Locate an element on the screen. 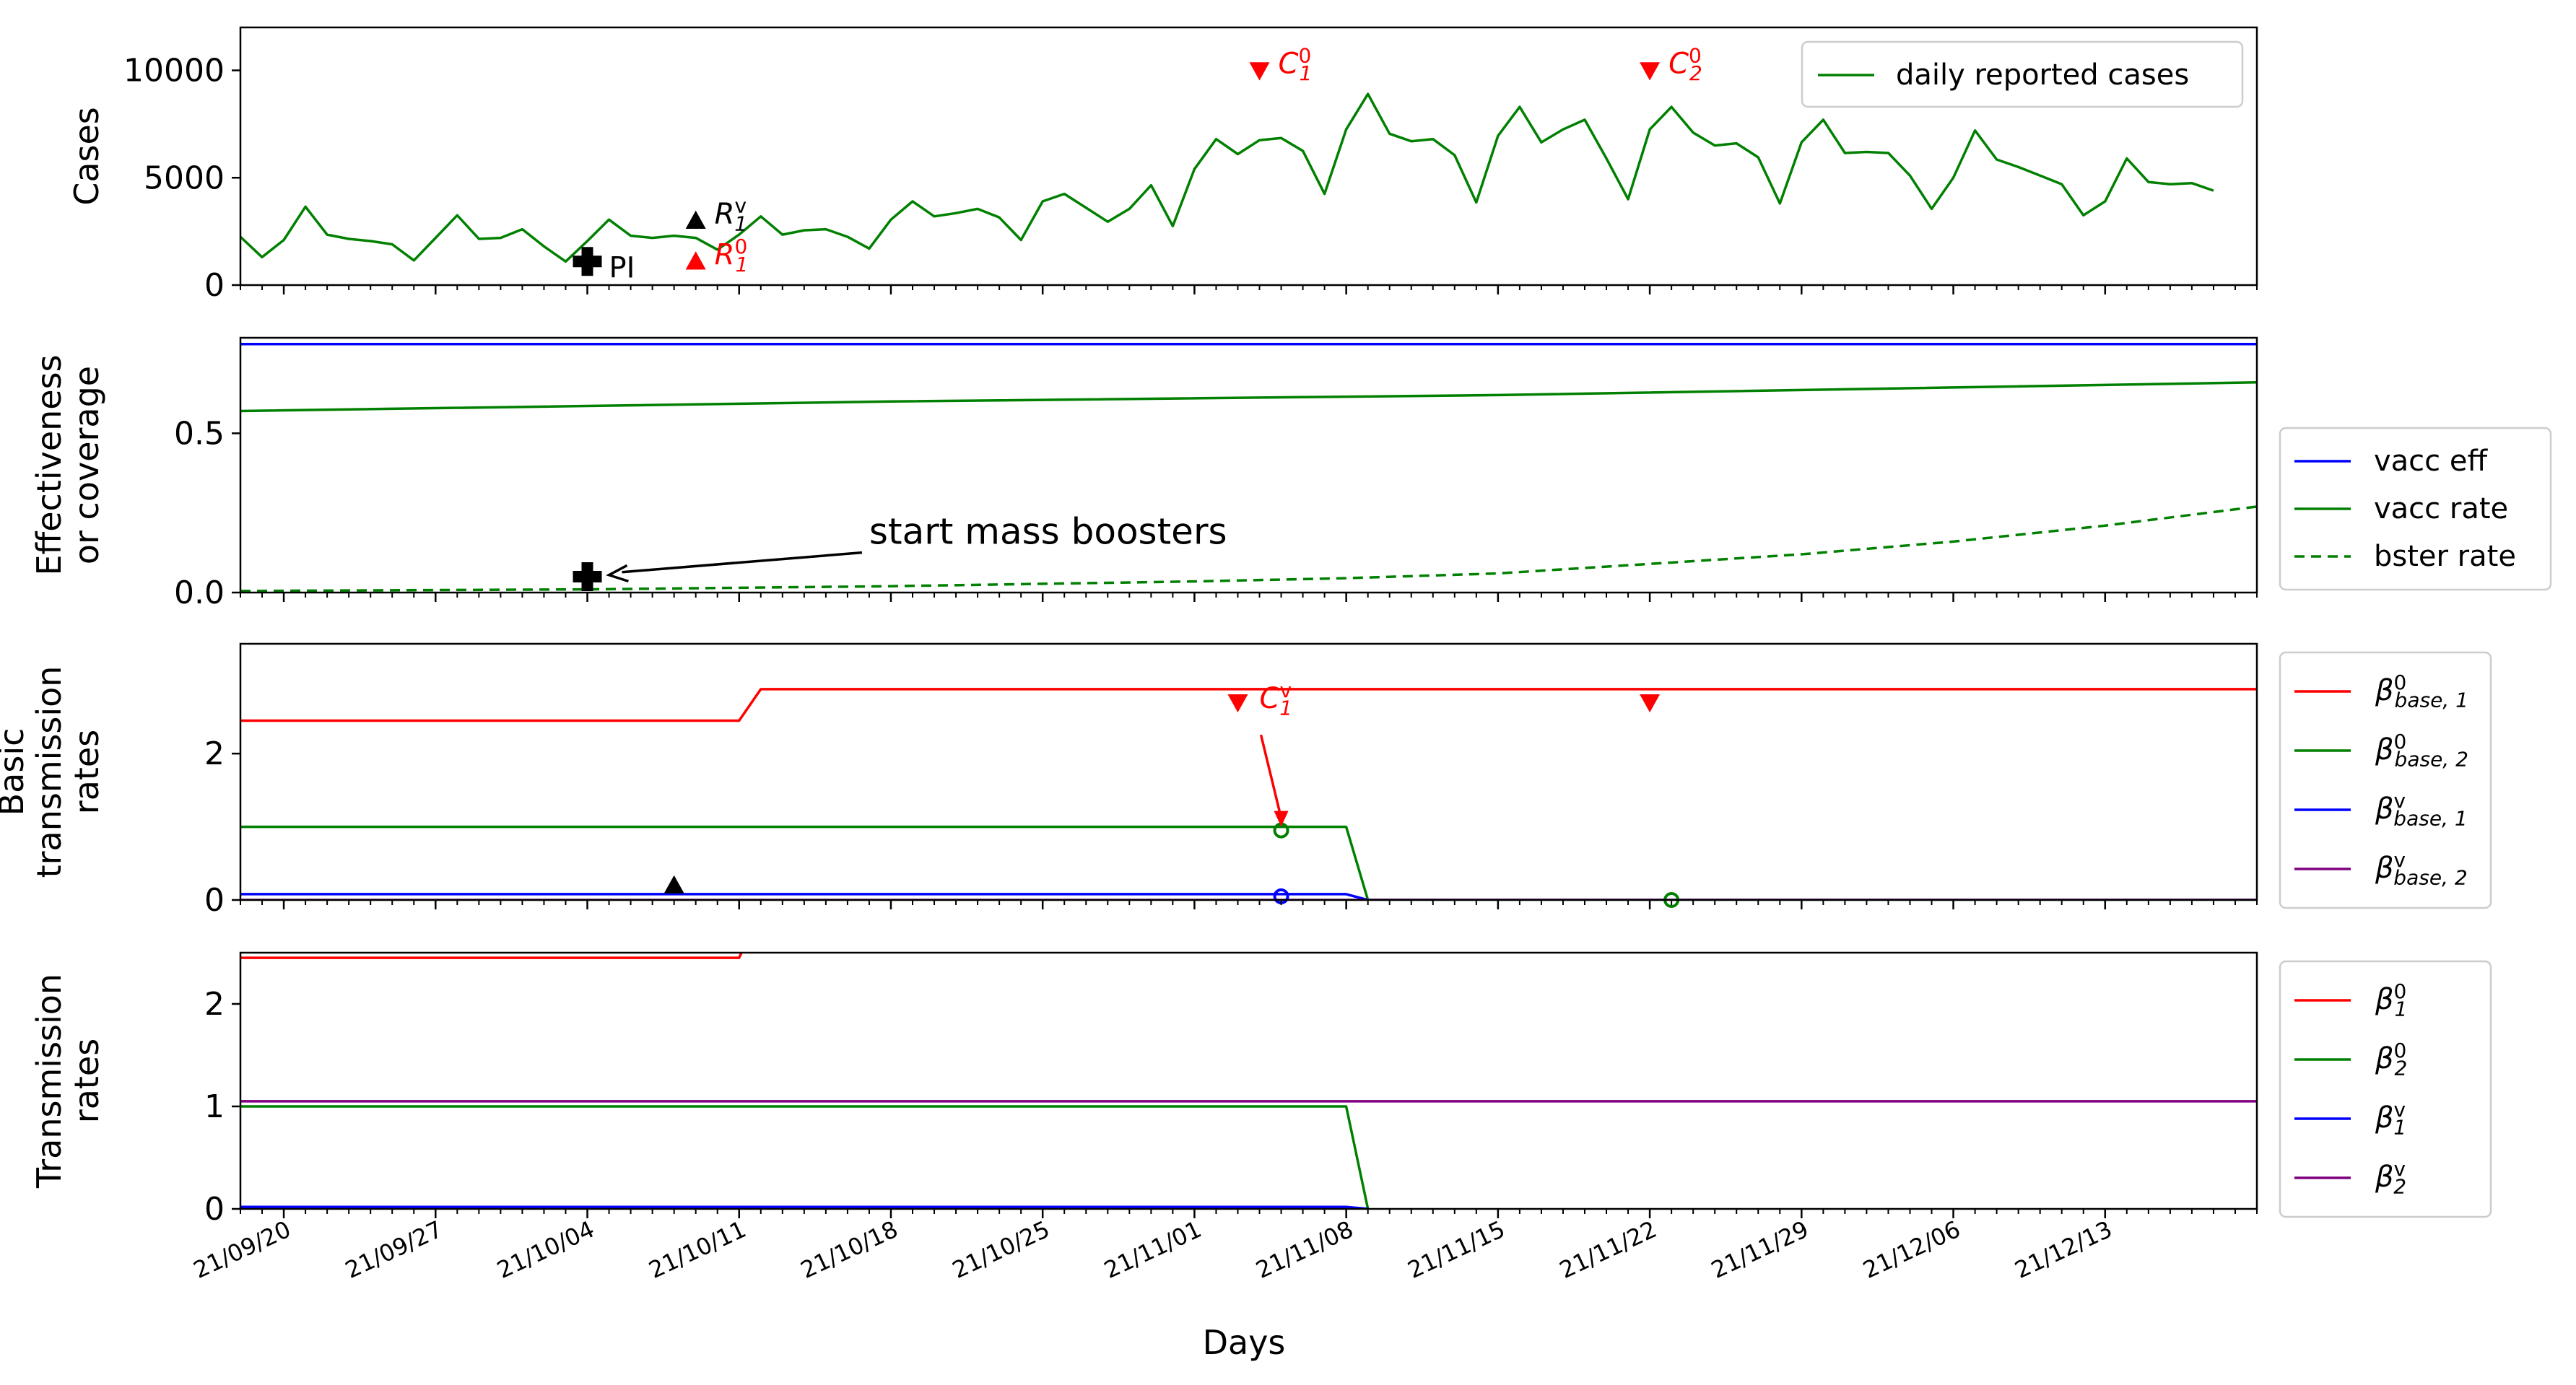 The height and width of the screenshot is (1385, 2576). y-tick-label-effectiveness-0: 0.0 is located at coordinates (199, 592).